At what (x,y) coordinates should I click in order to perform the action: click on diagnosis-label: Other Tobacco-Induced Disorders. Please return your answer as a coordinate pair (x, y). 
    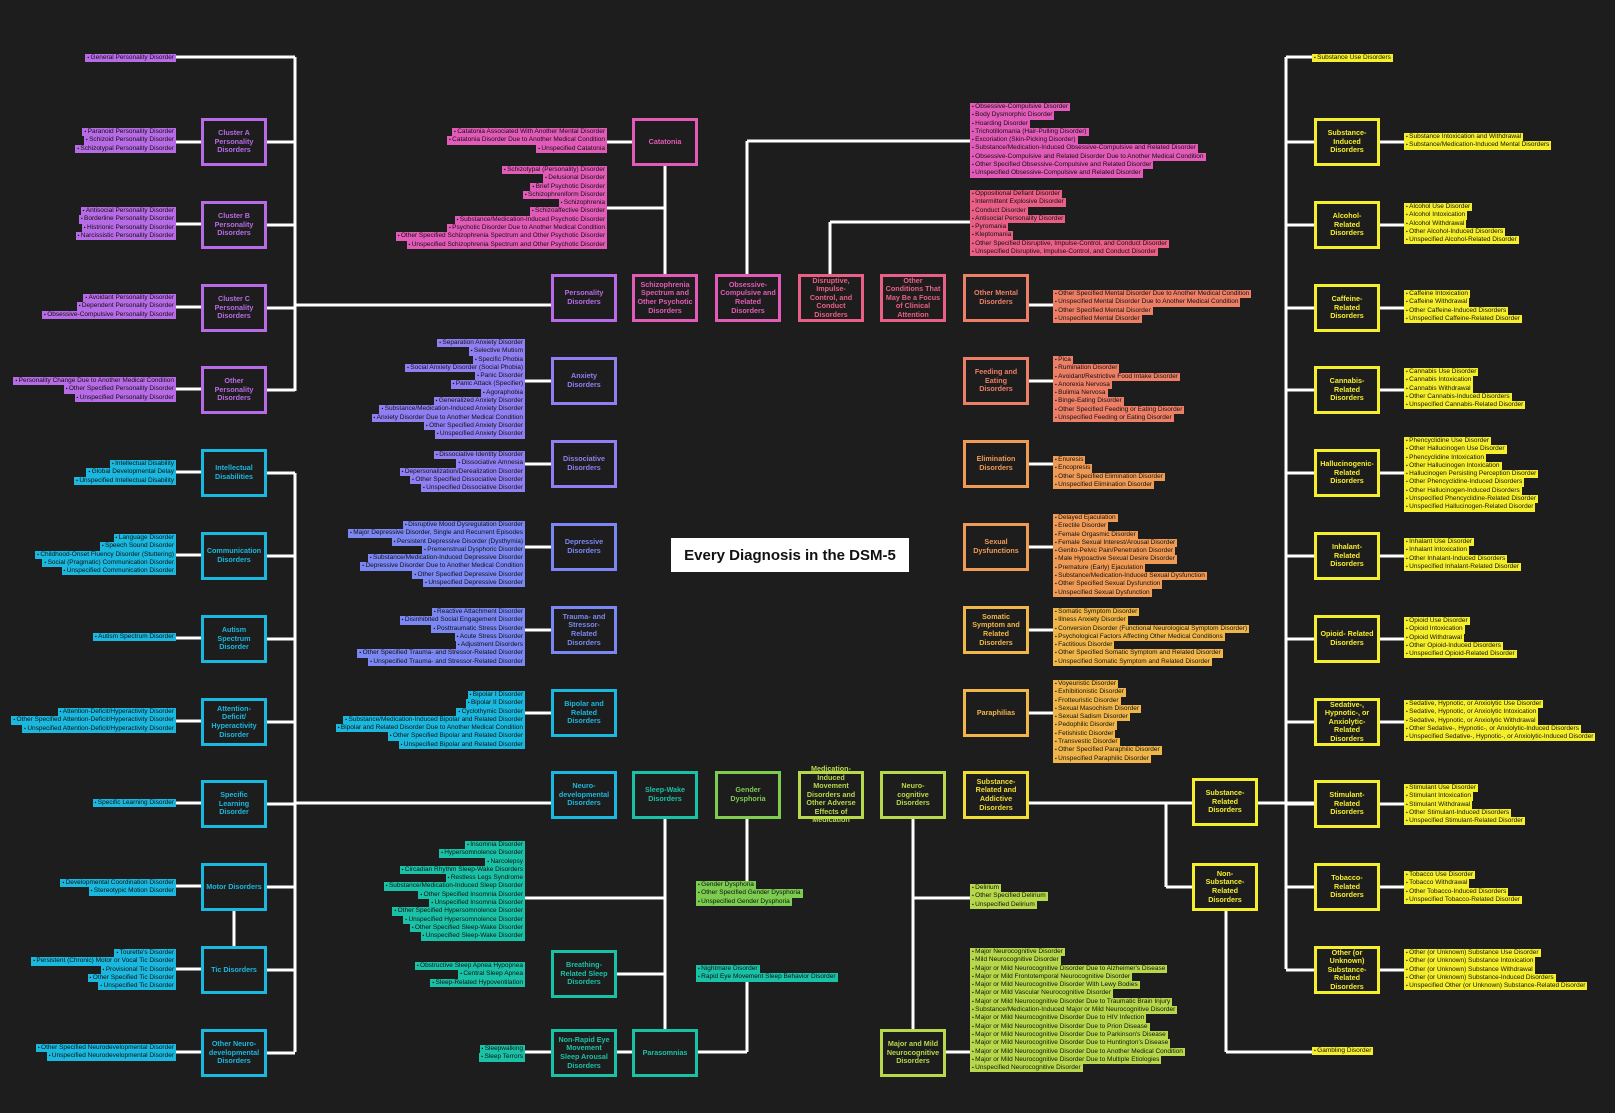
    Looking at the image, I should click on (1456, 891).